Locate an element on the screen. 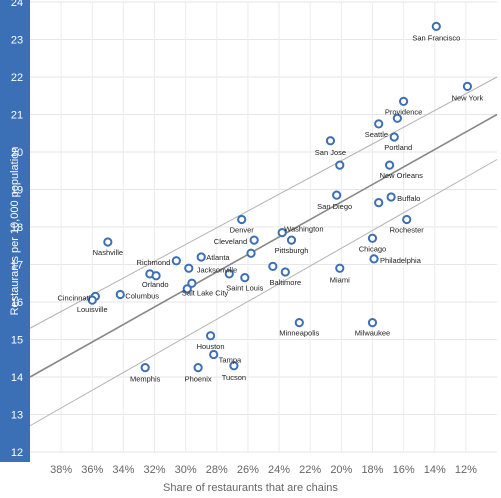 This screenshot has height=498, width=501. point-label: Cincinnati is located at coordinates (73, 297).